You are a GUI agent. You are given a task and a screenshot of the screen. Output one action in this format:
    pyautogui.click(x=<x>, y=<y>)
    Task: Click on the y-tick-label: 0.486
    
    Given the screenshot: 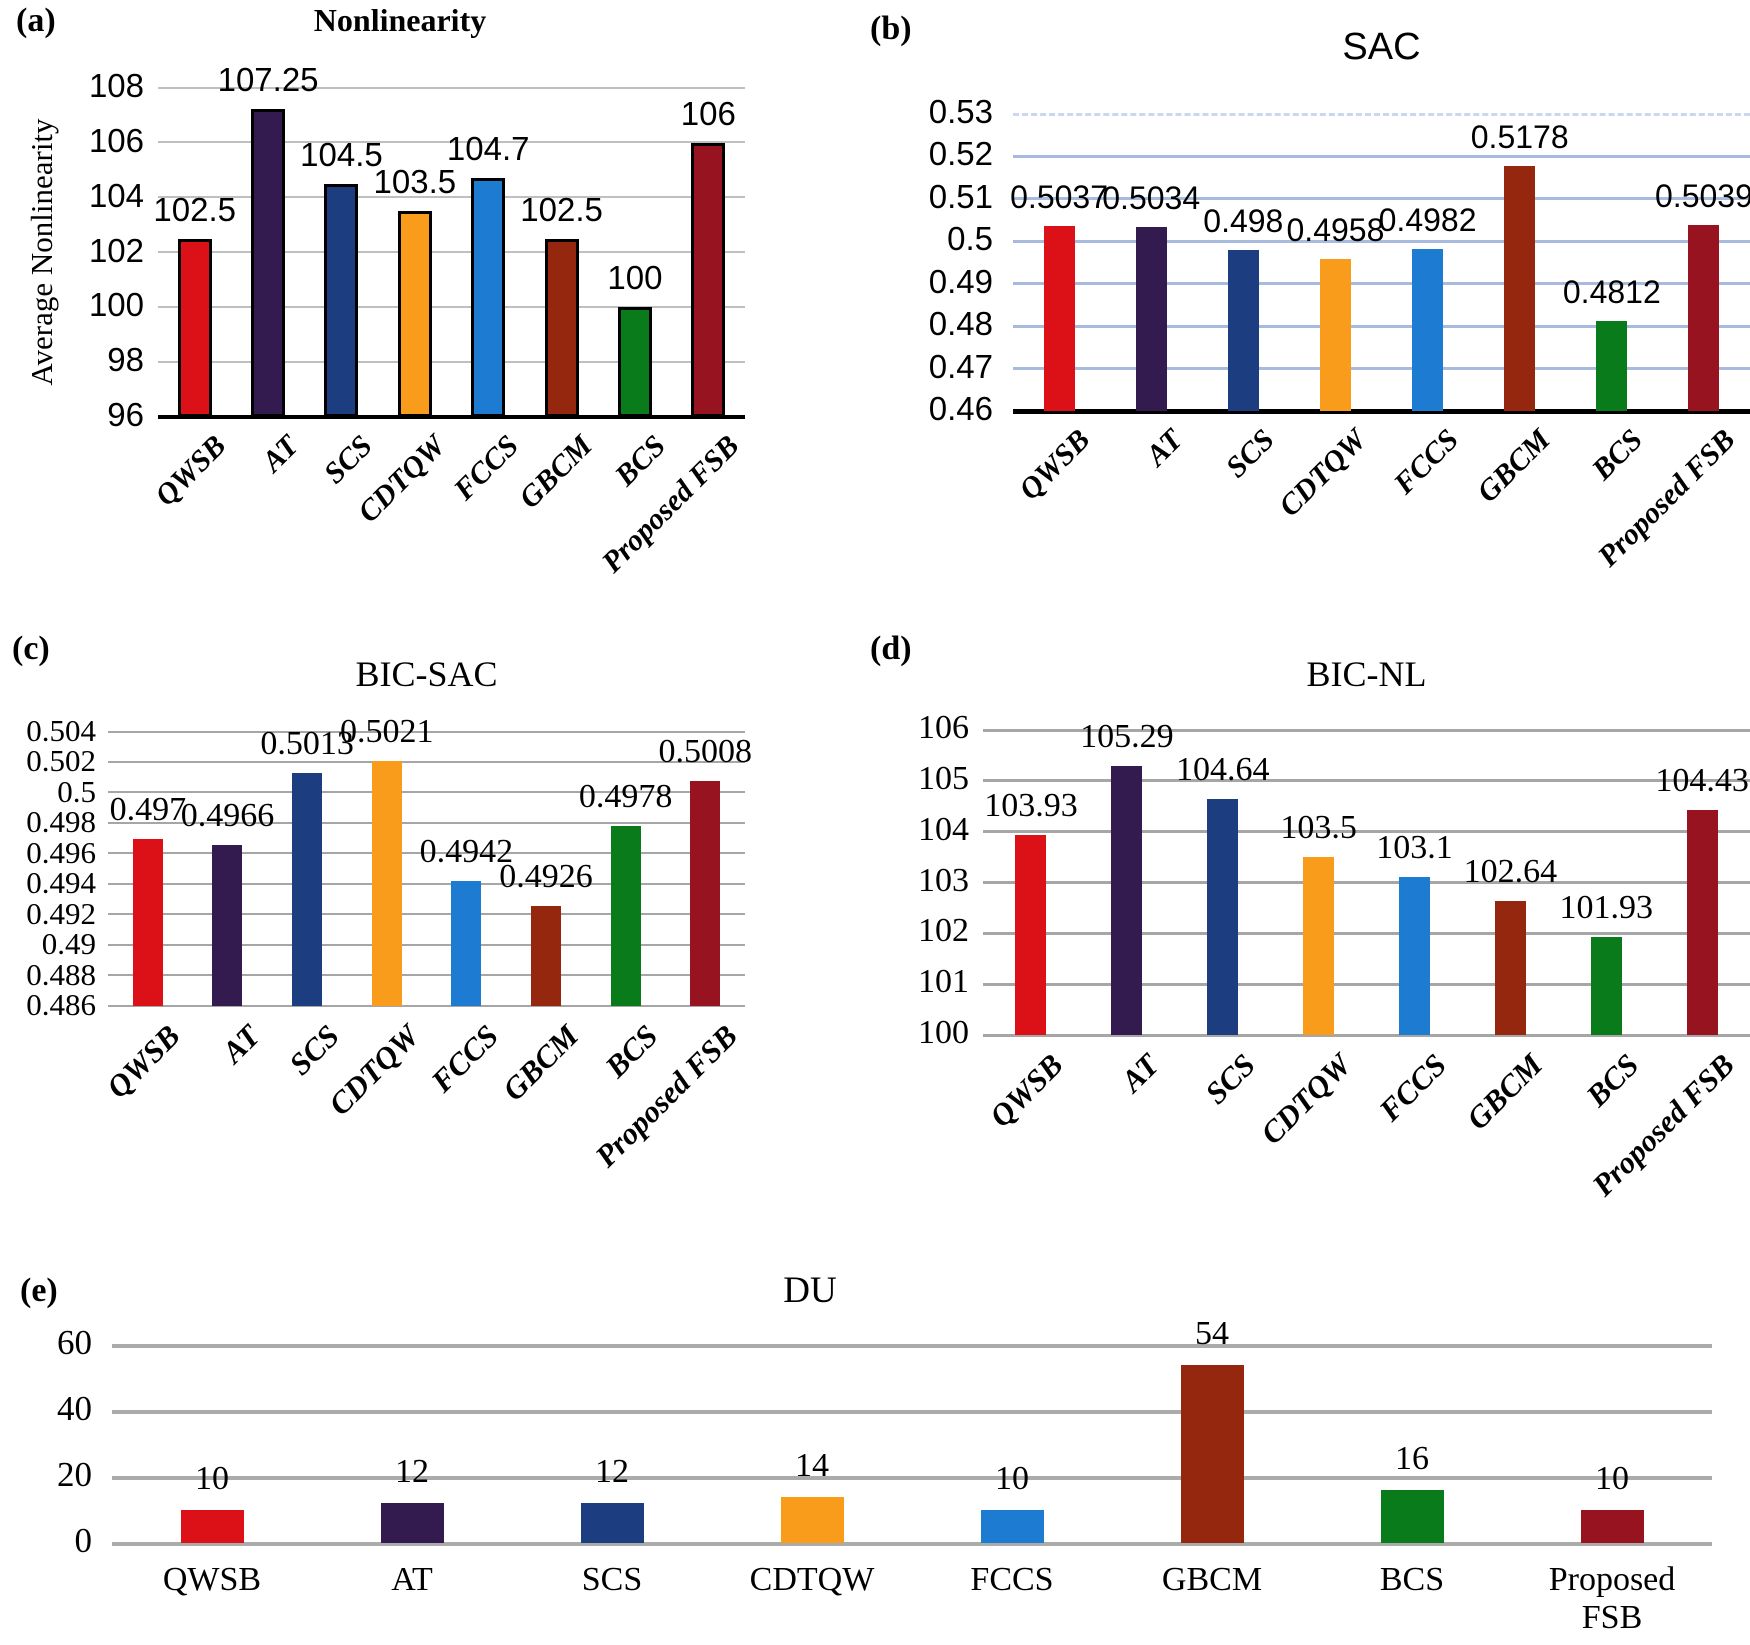 What is the action you would take?
    pyautogui.click(x=61, y=1004)
    